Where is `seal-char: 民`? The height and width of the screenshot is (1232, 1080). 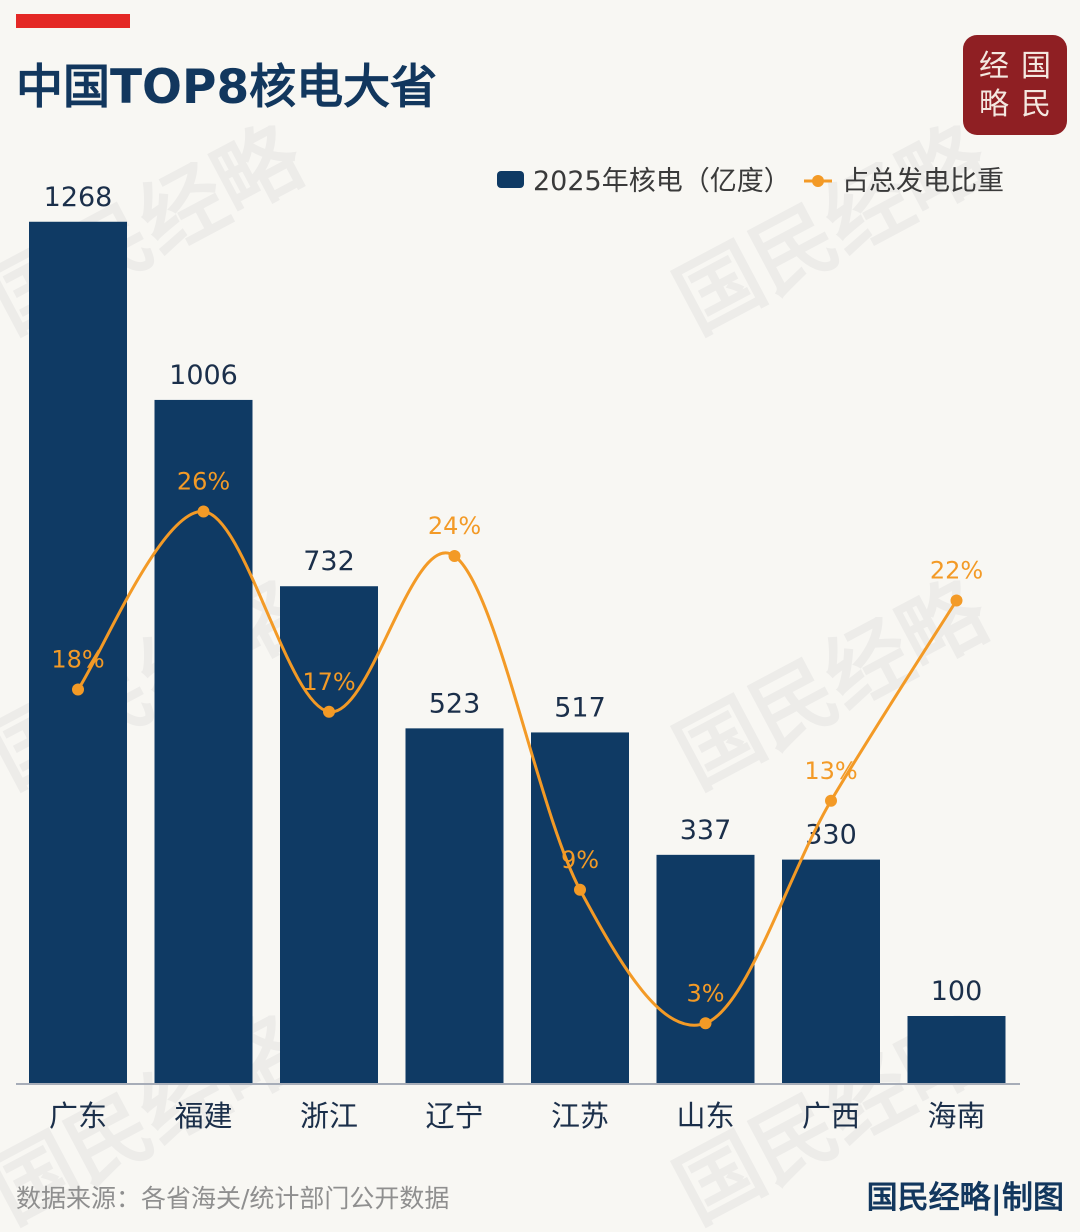
seal-char: 民 is located at coordinates (1036, 104).